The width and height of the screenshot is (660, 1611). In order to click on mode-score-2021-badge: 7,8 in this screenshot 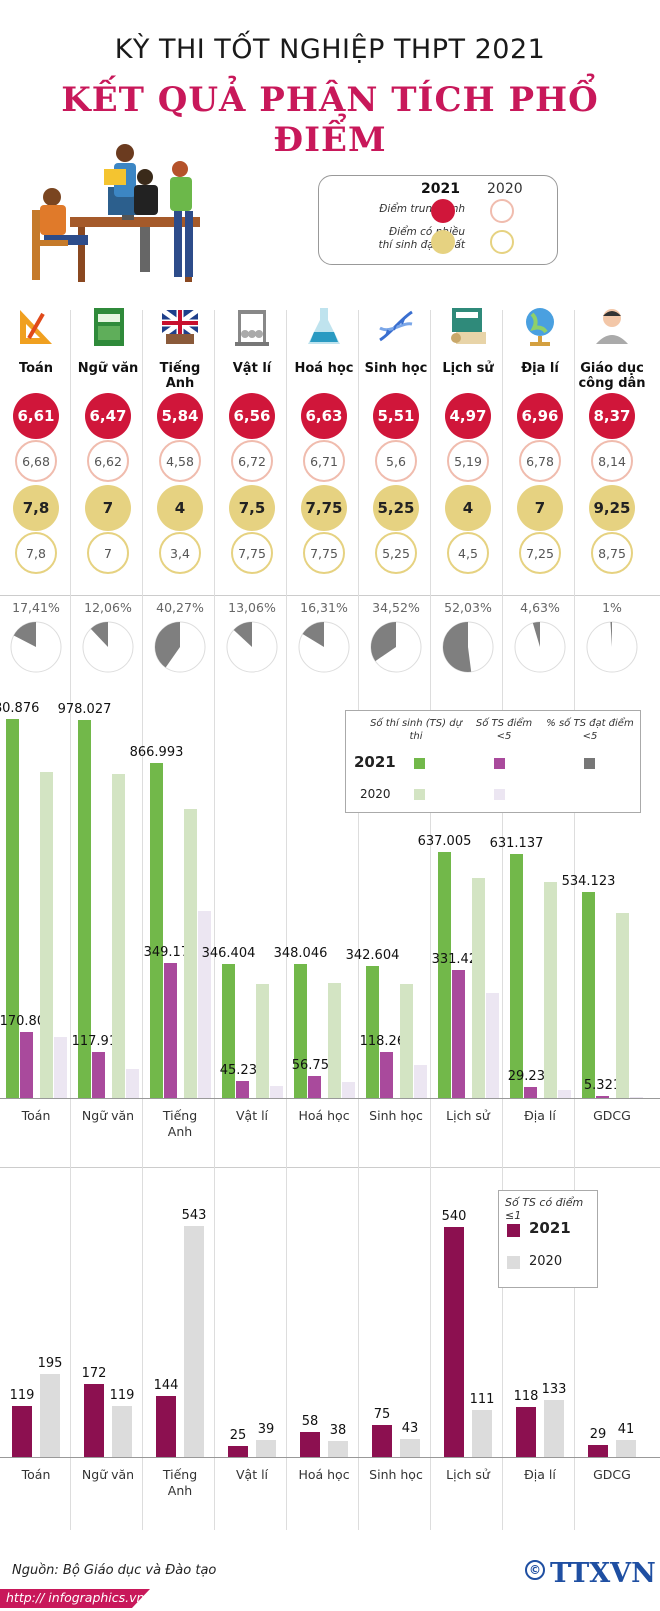, I will do `click(36, 508)`.